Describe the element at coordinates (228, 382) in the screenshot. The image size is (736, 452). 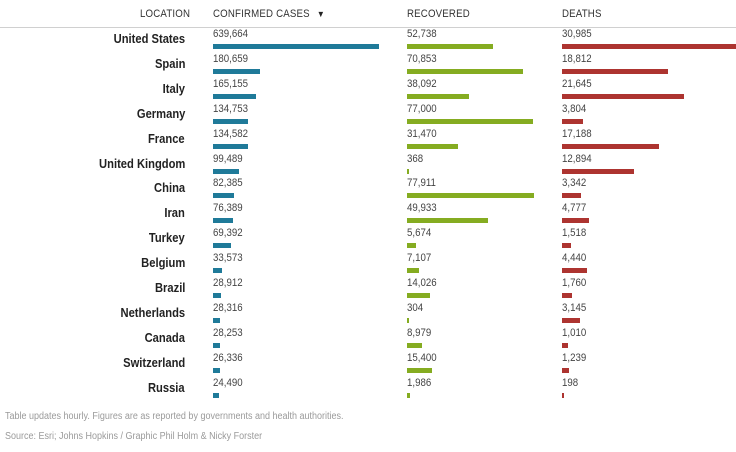
I see `confirmed-value: 24,490` at that location.